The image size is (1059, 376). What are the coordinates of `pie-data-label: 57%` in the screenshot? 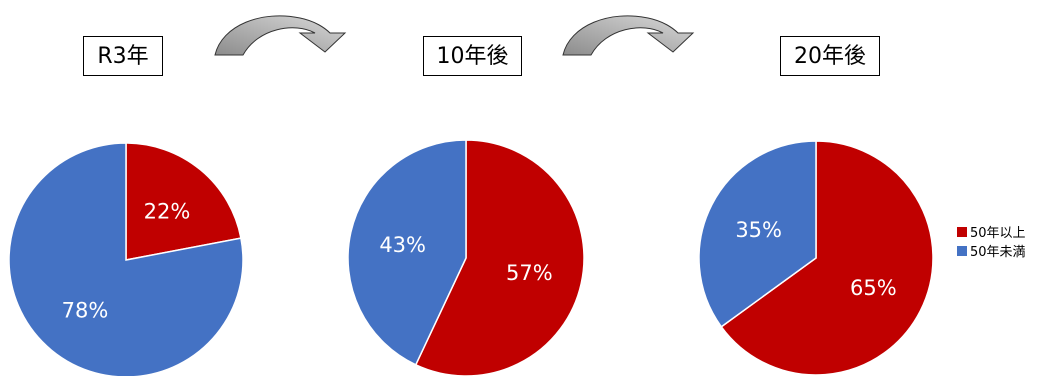 It's located at (529, 273).